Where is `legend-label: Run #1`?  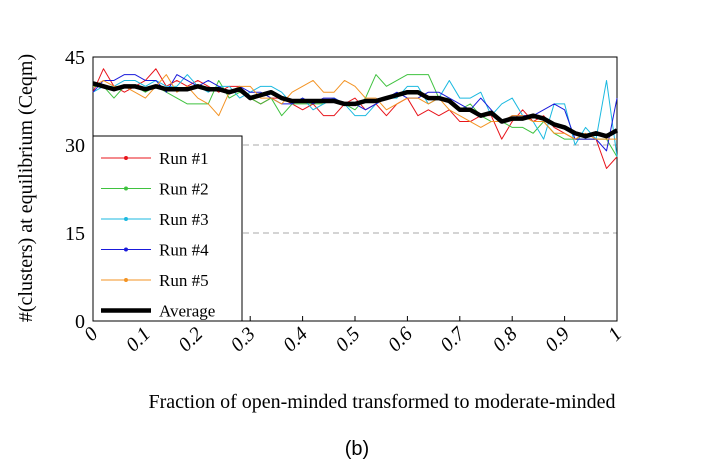 legend-label: Run #1 is located at coordinates (184, 158).